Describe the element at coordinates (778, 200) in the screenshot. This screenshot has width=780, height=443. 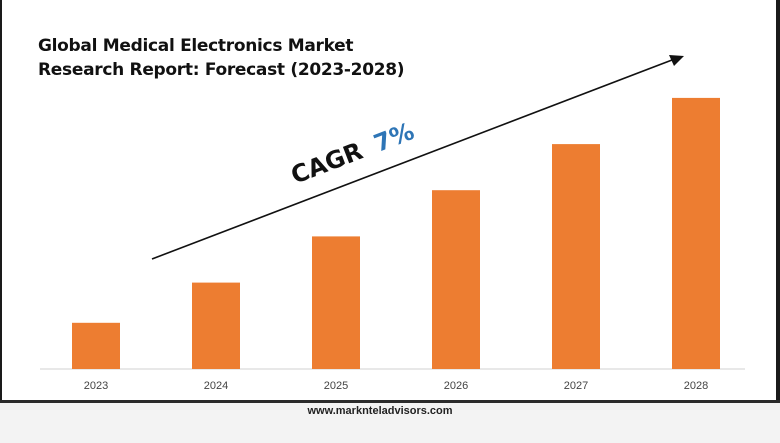
I see `right-border` at that location.